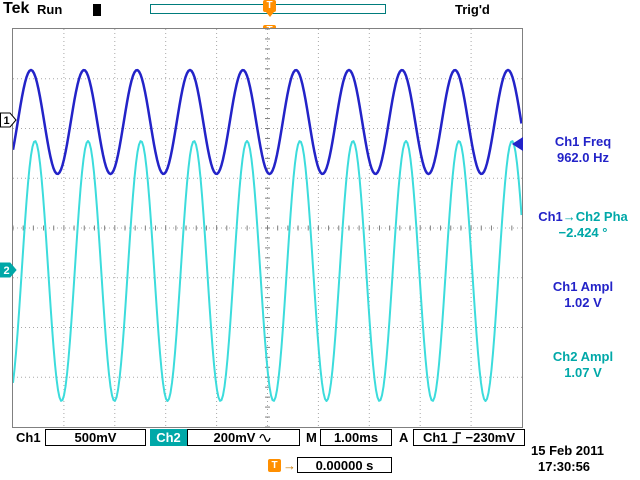 The width and height of the screenshot is (640, 480). I want to click on channel2-marker: 2, so click(8, 270).